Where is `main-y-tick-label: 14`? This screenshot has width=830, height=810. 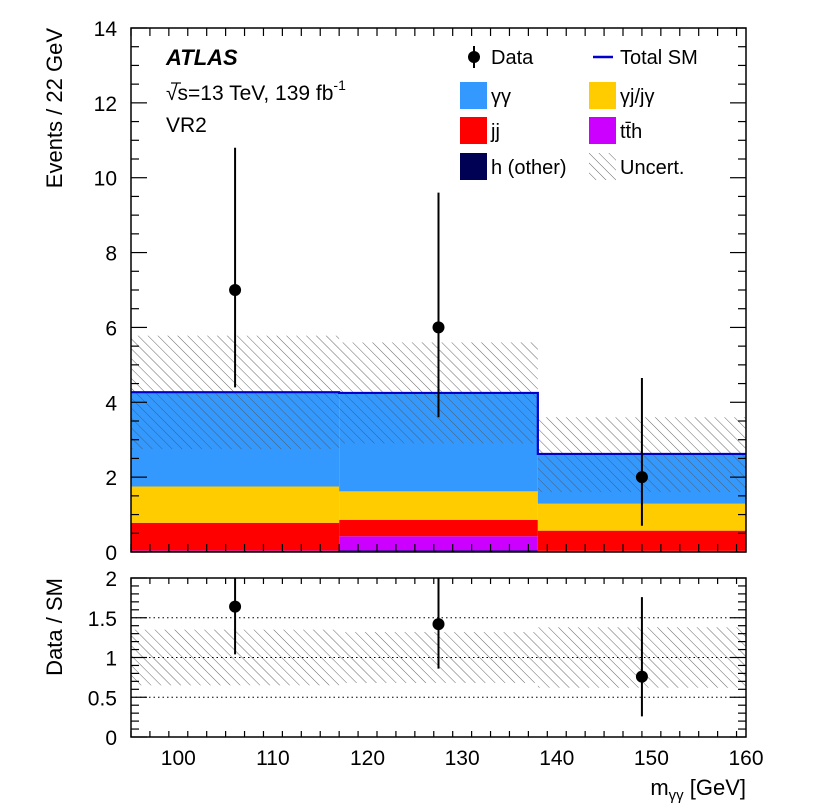
main-y-tick-label: 14 is located at coordinates (106, 29).